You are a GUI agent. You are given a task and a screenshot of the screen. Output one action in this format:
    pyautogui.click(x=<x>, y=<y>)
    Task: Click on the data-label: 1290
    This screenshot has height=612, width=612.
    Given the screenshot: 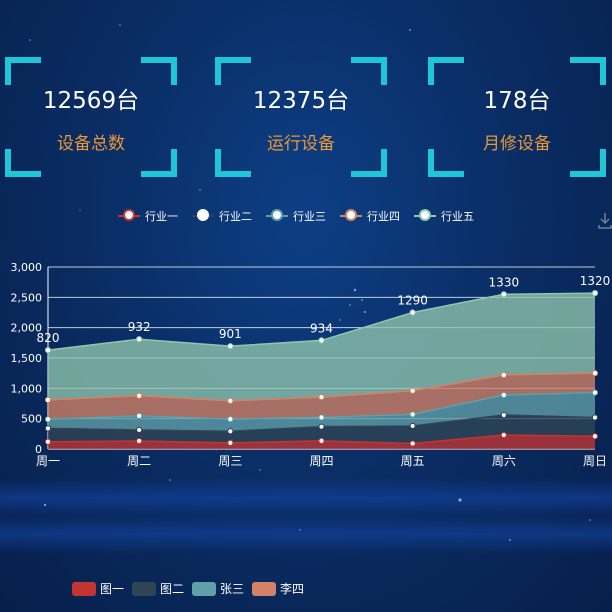 What is the action you would take?
    pyautogui.click(x=412, y=301)
    